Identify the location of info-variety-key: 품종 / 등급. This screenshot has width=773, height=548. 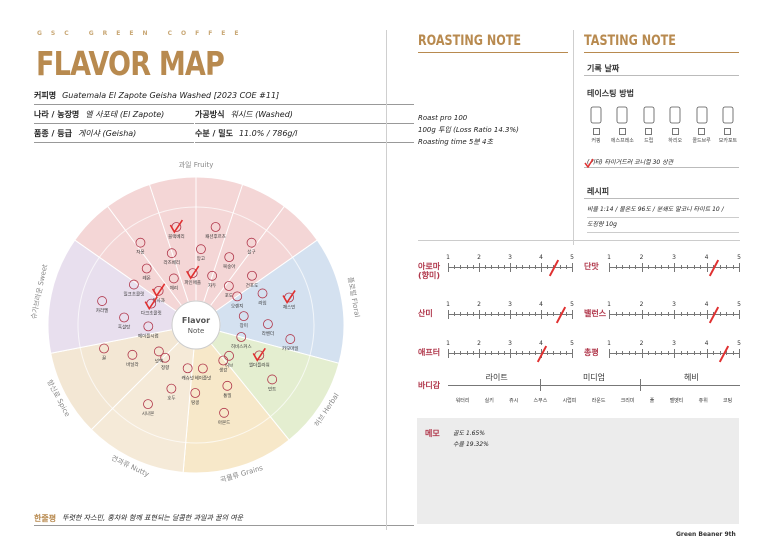
(53, 133).